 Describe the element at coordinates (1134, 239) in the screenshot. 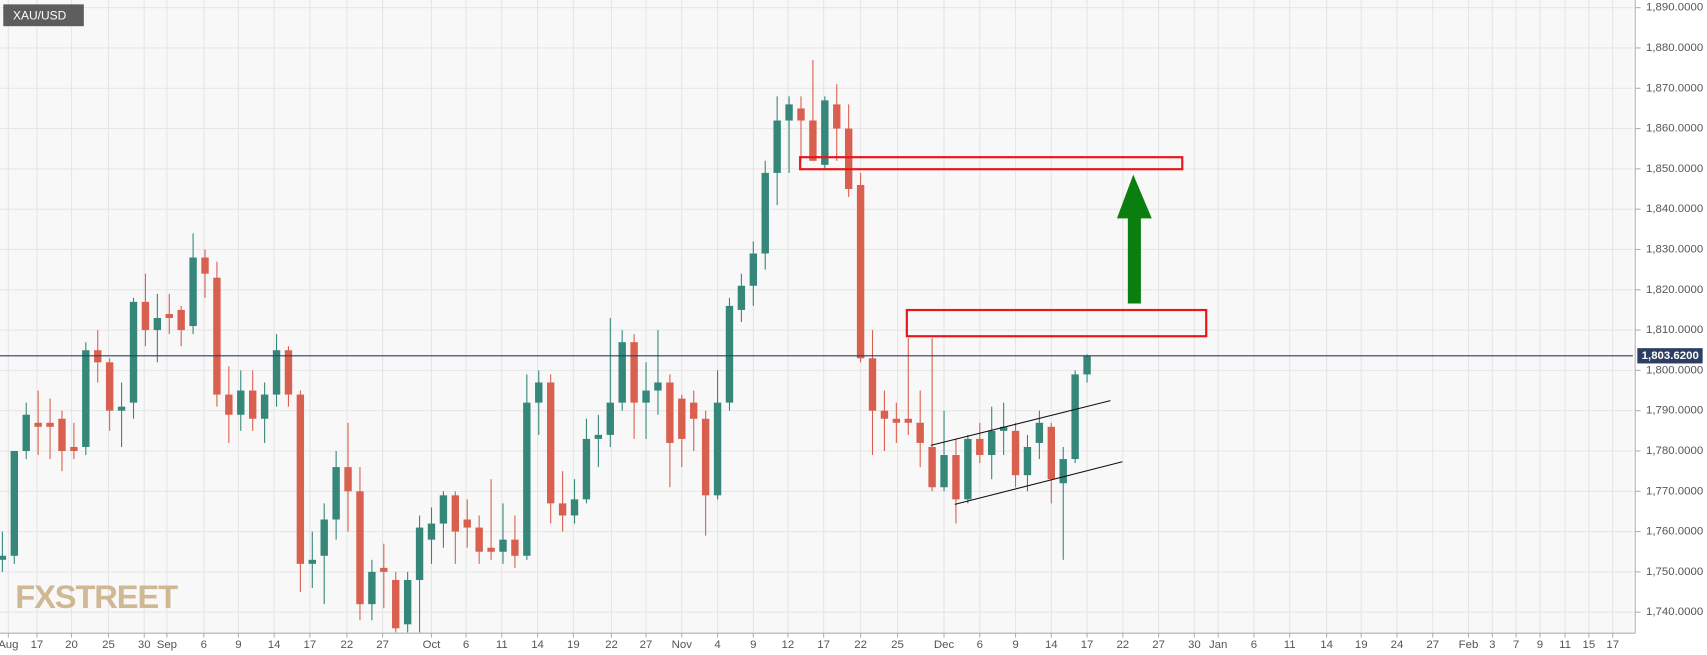

I see `up-arrow` at that location.